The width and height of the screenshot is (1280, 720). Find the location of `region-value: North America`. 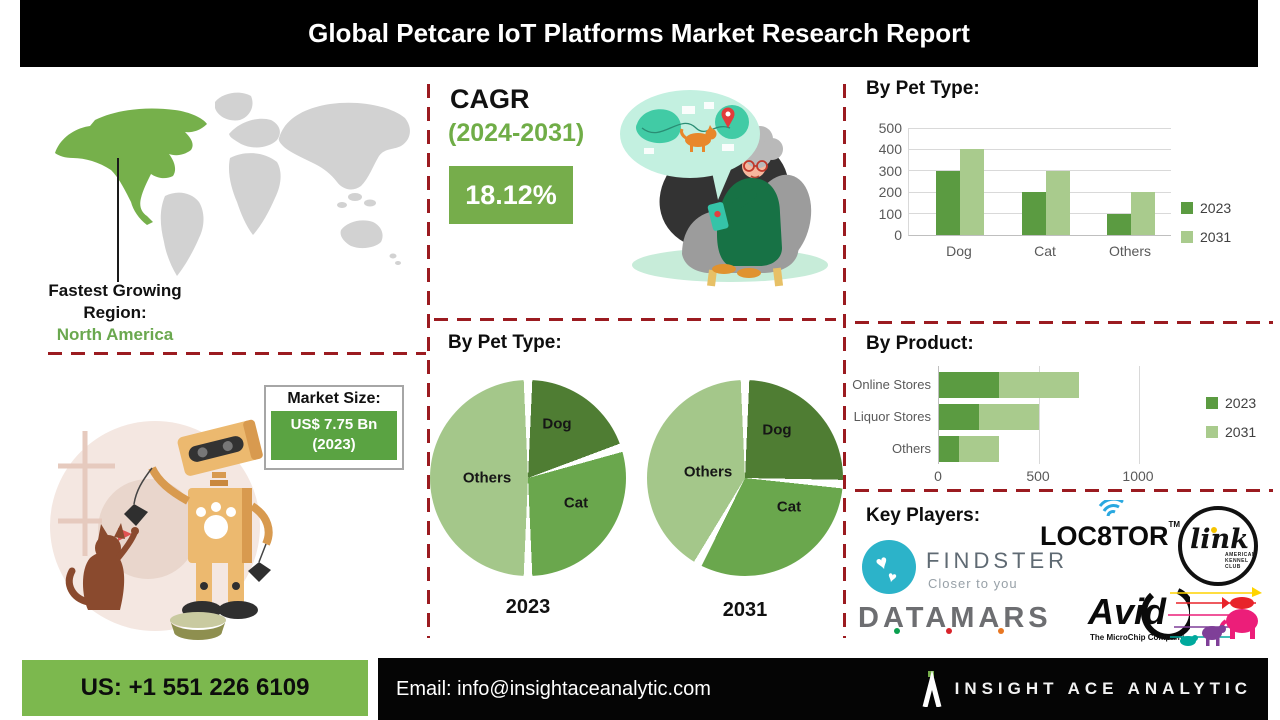

region-value: North America is located at coordinates (115, 334).